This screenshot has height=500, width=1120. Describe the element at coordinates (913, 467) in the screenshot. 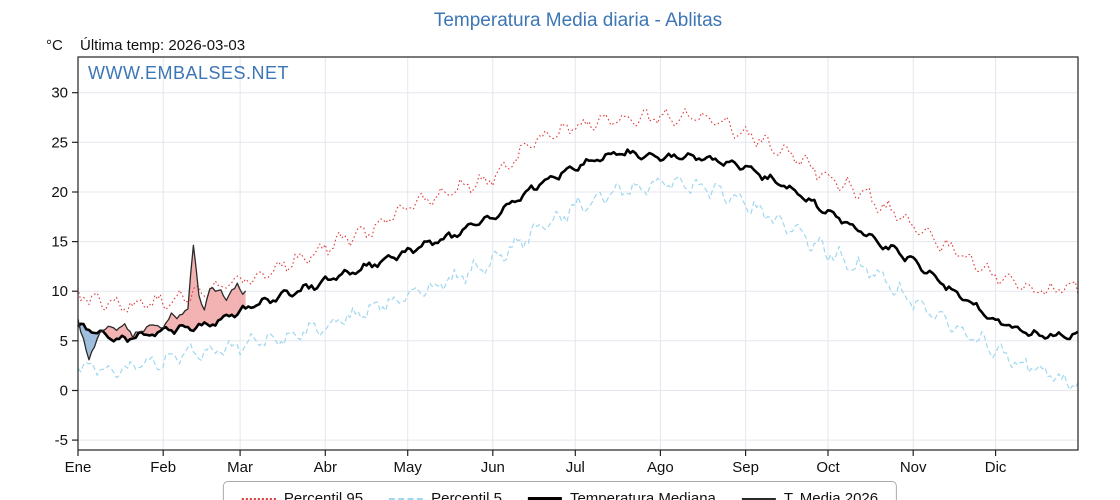

I see `x-tick-label: Nov` at that location.